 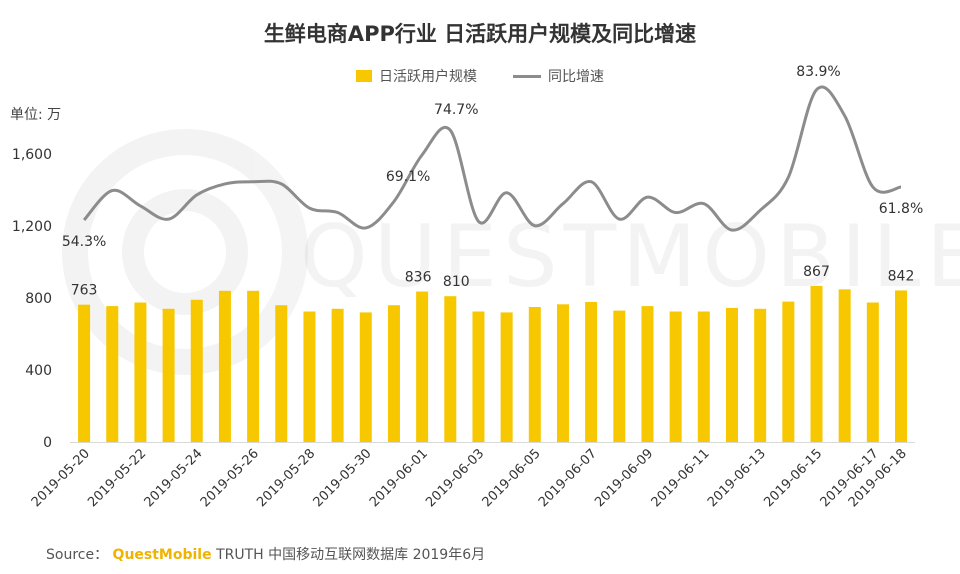 I want to click on bar-value-label: 763, so click(x=84, y=291).